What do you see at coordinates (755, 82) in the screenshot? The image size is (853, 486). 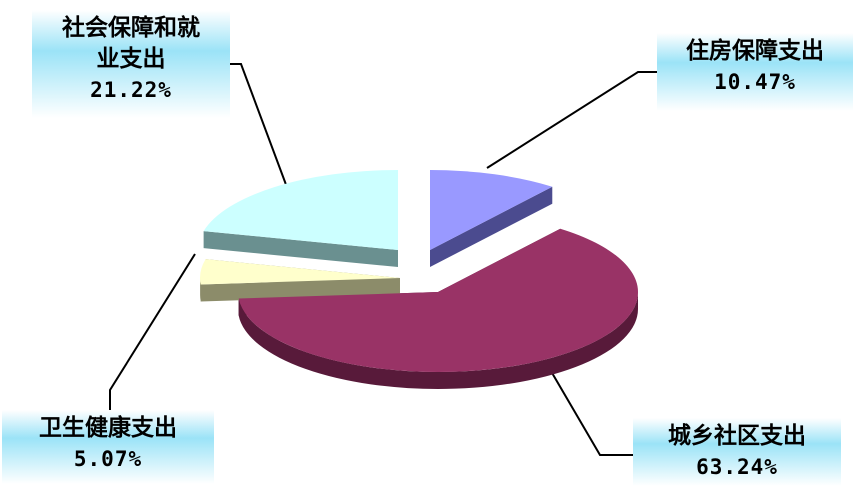 I see `slice-percent: 10.47%` at bounding box center [755, 82].